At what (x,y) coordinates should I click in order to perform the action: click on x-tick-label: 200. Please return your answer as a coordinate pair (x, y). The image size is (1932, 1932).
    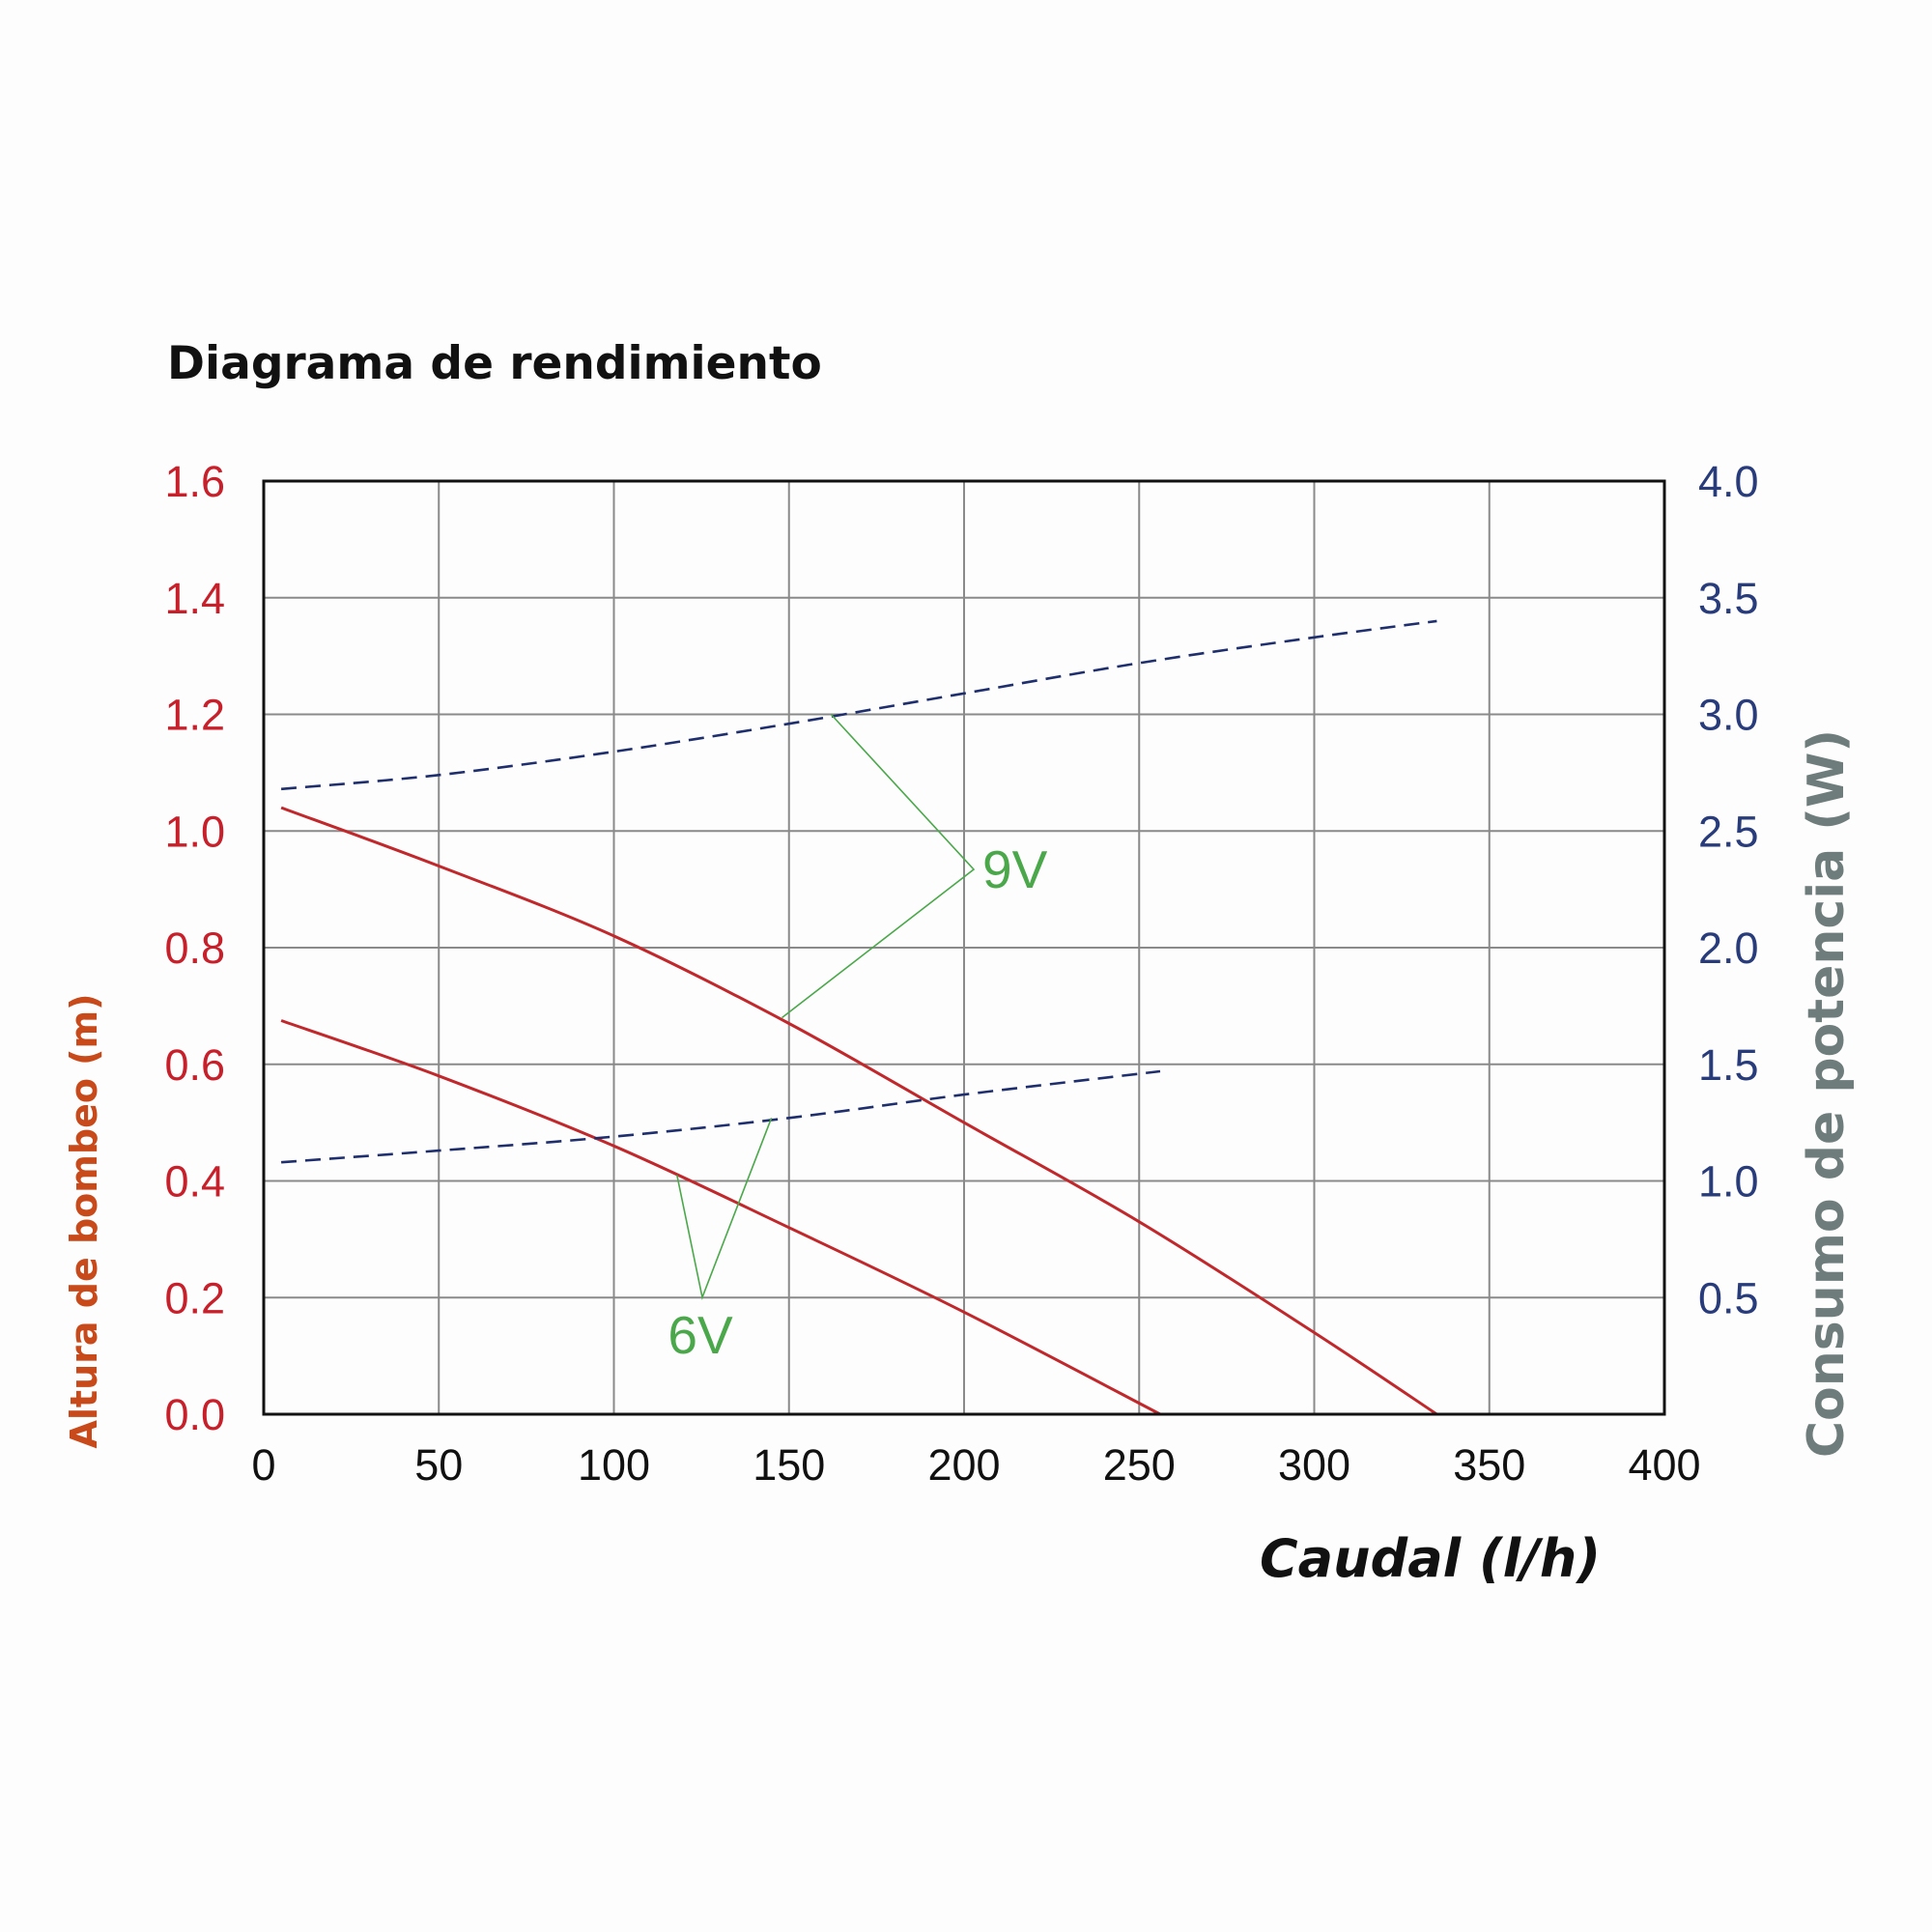
    Looking at the image, I should click on (963, 1465).